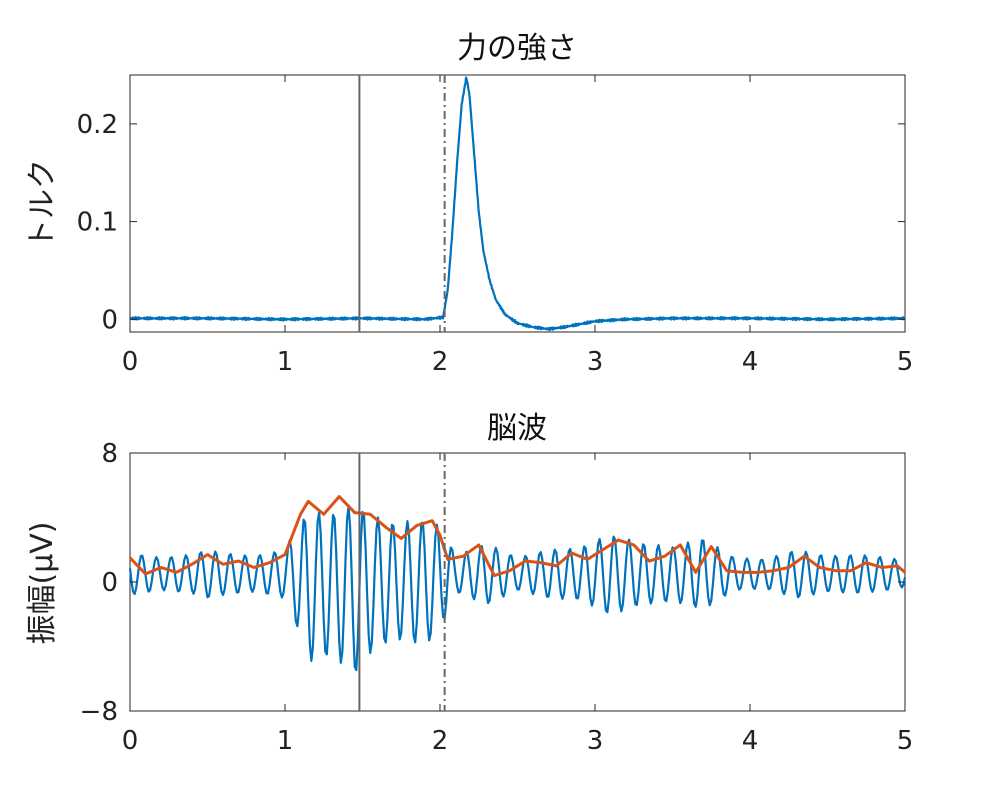  What do you see at coordinates (97, 223) in the screenshot?
I see `y-tick-label: 0.1` at bounding box center [97, 223].